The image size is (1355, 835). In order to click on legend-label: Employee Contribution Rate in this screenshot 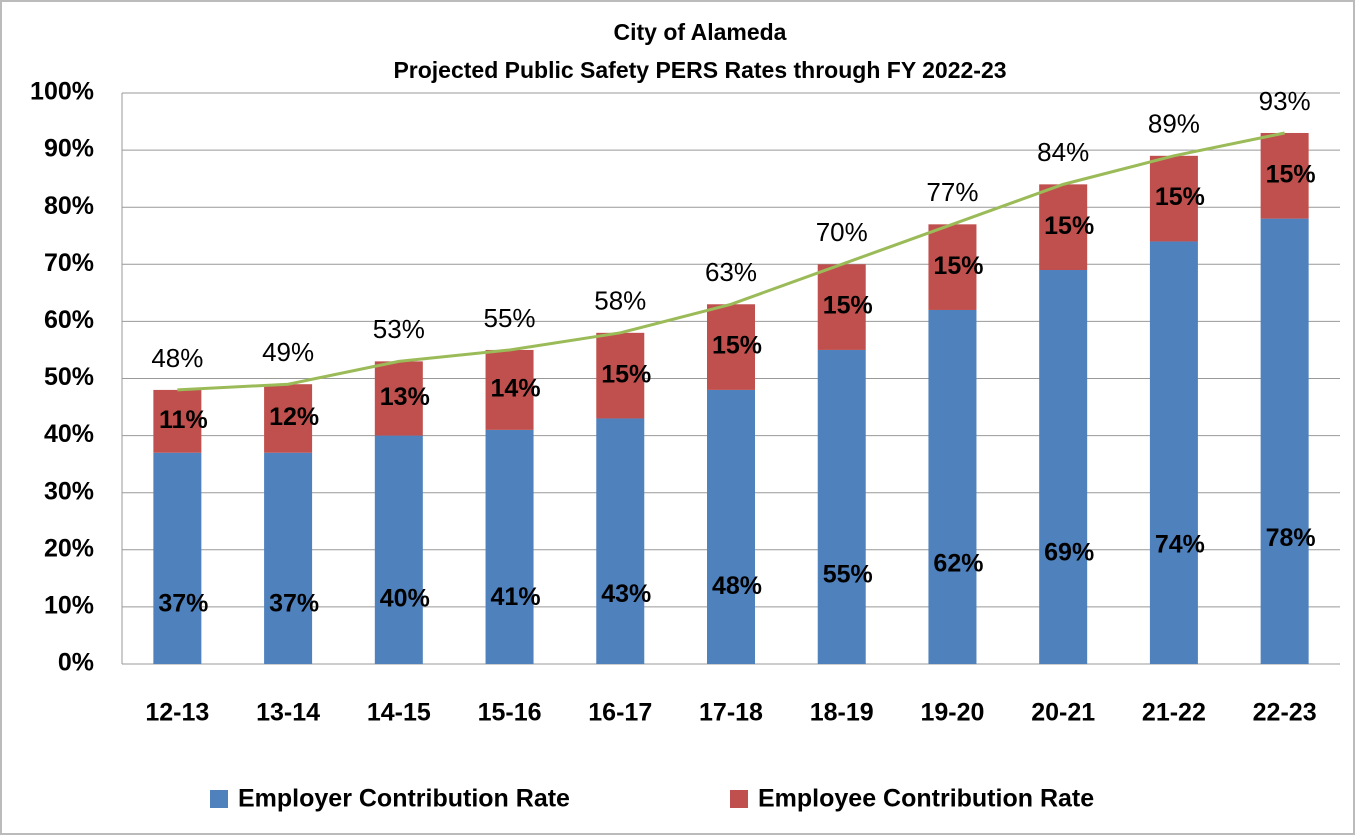, I will do `click(926, 799)`.